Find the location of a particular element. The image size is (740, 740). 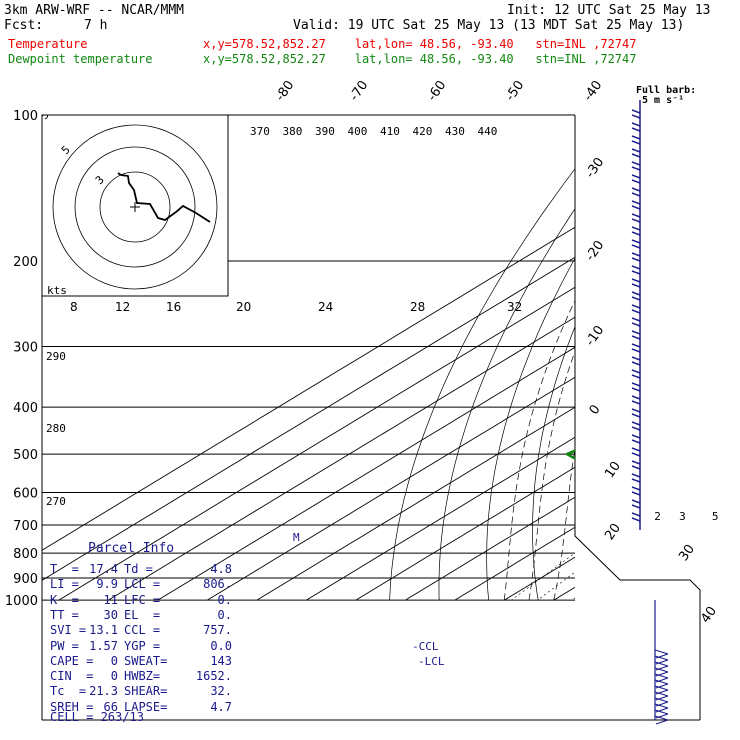

parcel-info-key: LI = is located at coordinates (64, 584).